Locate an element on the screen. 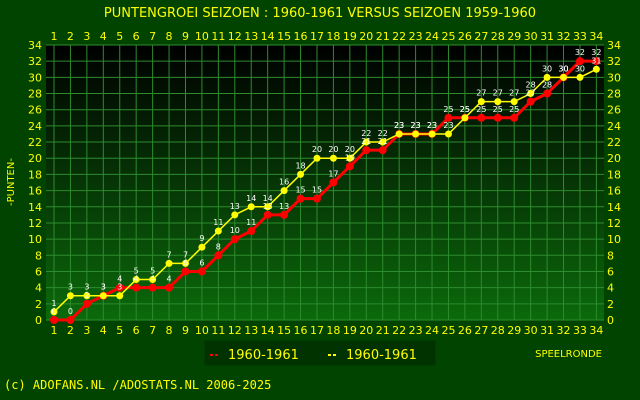 The height and width of the screenshot is (400, 640). y-tick-label-left: 18 is located at coordinates (35, 174).